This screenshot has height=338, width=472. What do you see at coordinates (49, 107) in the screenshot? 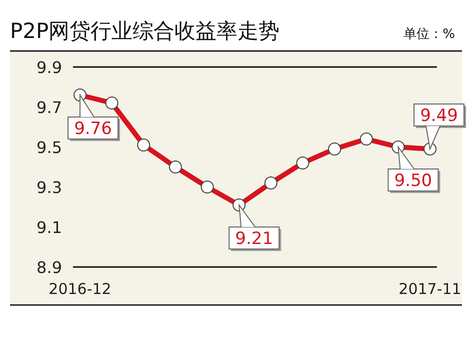
I see `y-tick-label: 9.7` at bounding box center [49, 107].